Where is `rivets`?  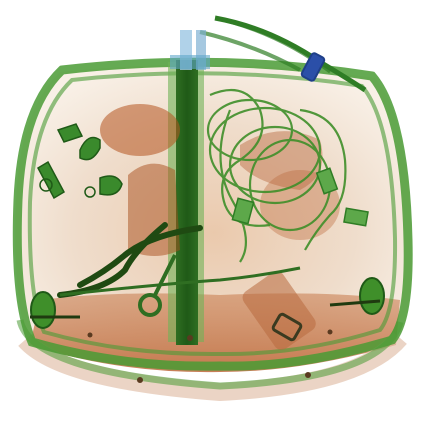 rivets is located at coordinates (210, 356).